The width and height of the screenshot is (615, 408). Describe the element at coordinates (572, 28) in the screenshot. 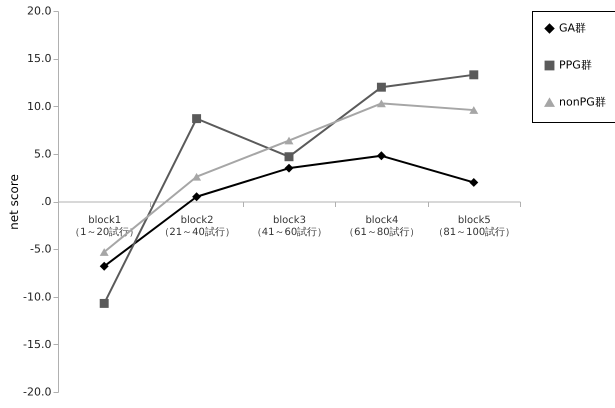

I see `legend-label: GA群` at that location.